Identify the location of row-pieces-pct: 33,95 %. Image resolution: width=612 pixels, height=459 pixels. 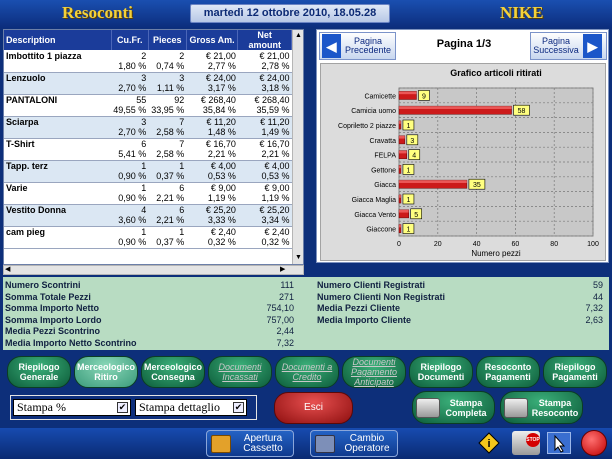
(167, 111).